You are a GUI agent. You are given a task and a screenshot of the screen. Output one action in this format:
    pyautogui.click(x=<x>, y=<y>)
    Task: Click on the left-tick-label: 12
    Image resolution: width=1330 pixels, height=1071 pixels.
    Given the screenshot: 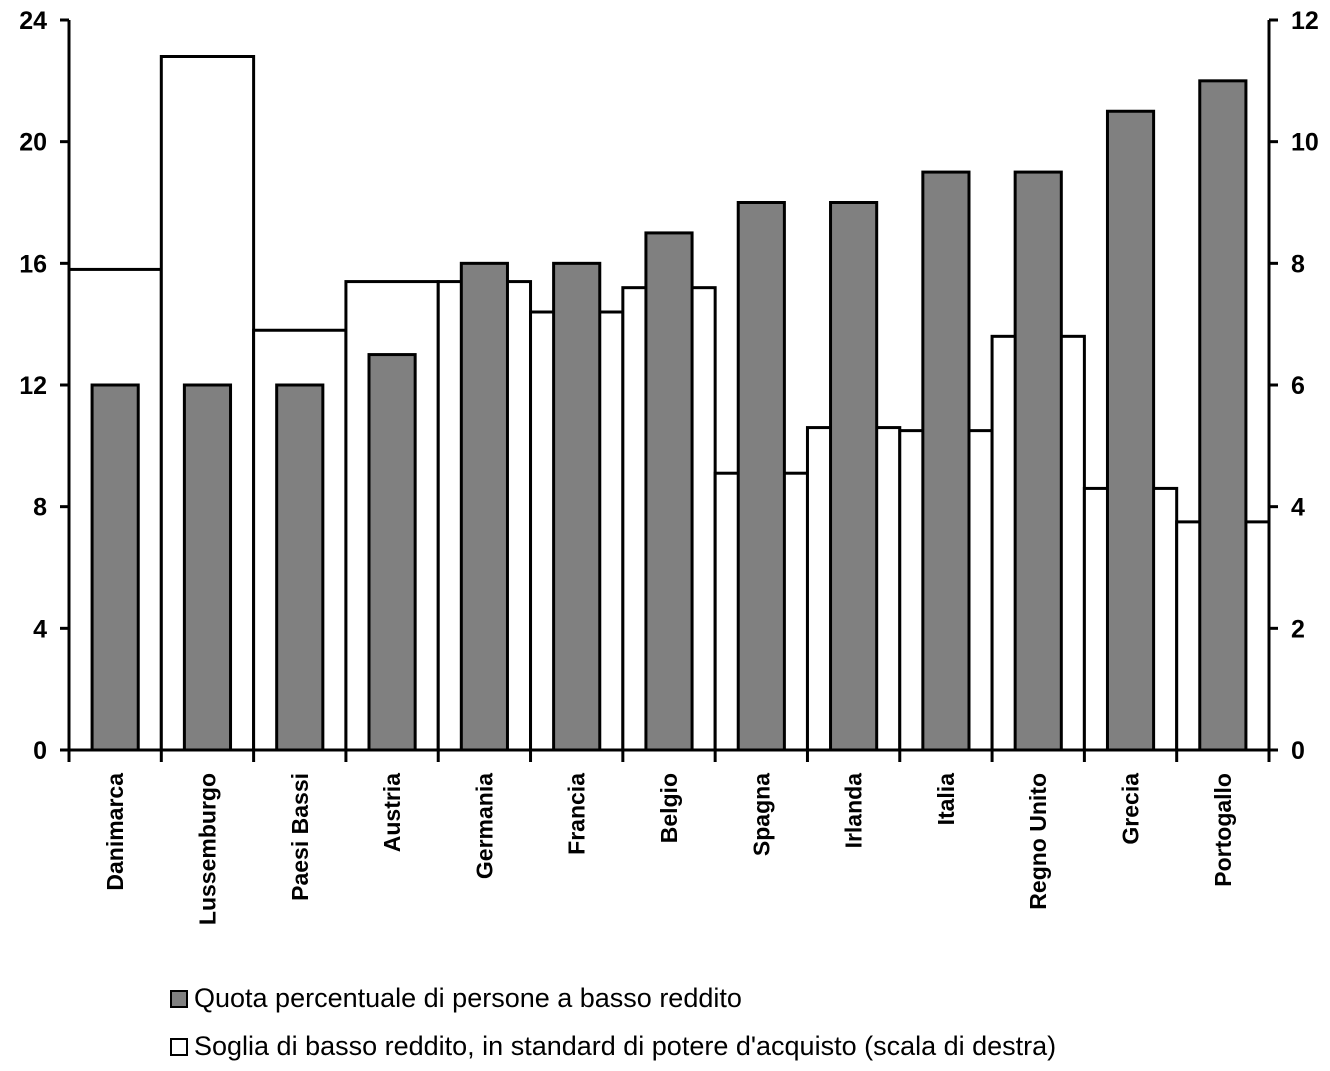 What is the action you would take?
    pyautogui.click(x=33, y=386)
    